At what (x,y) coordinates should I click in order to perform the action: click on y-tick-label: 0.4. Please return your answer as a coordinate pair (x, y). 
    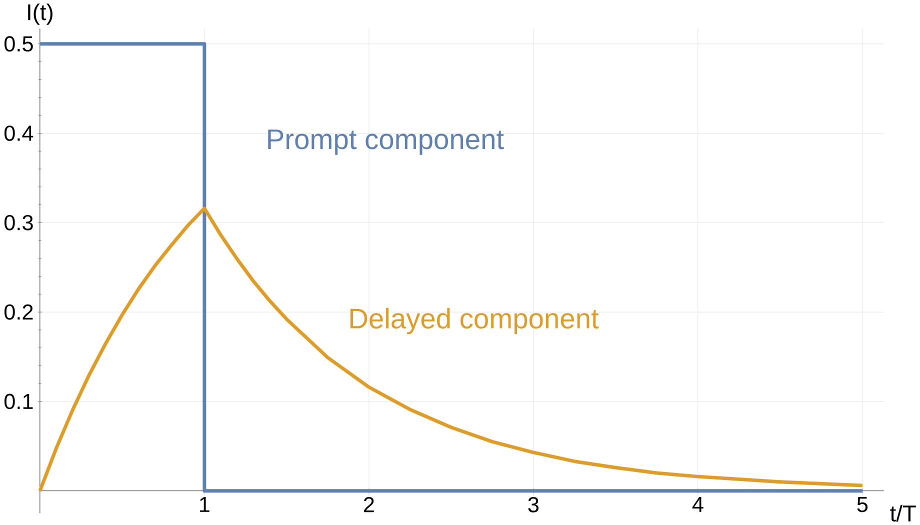
    Looking at the image, I should click on (19, 133).